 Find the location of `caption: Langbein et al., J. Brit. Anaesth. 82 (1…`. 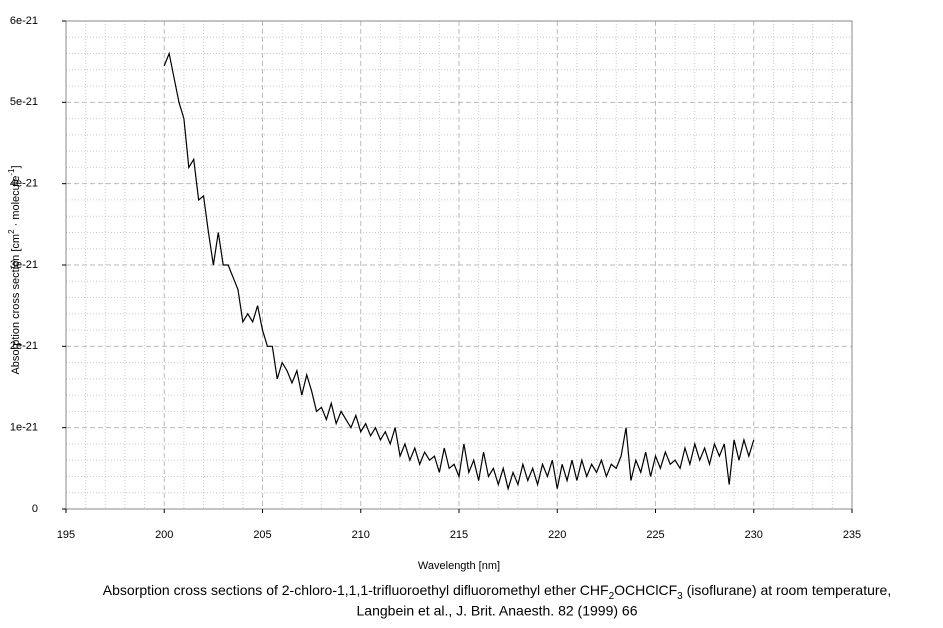

caption: Langbein et al., J. Brit. Anaesth. 82 (1… is located at coordinates (497, 611).